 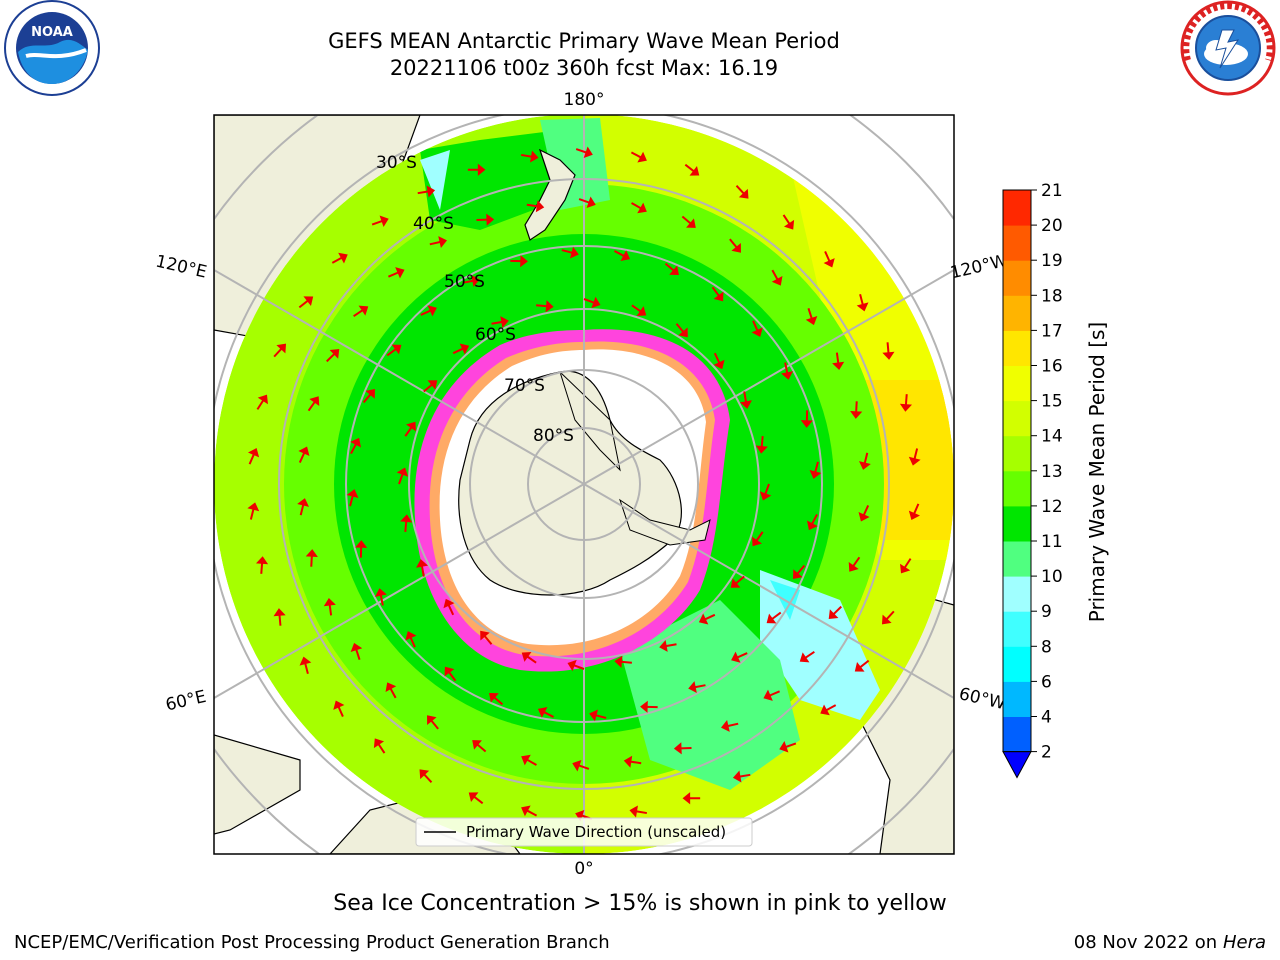 I want to click on colorbar-tick-label: 21, so click(x=1052, y=191).